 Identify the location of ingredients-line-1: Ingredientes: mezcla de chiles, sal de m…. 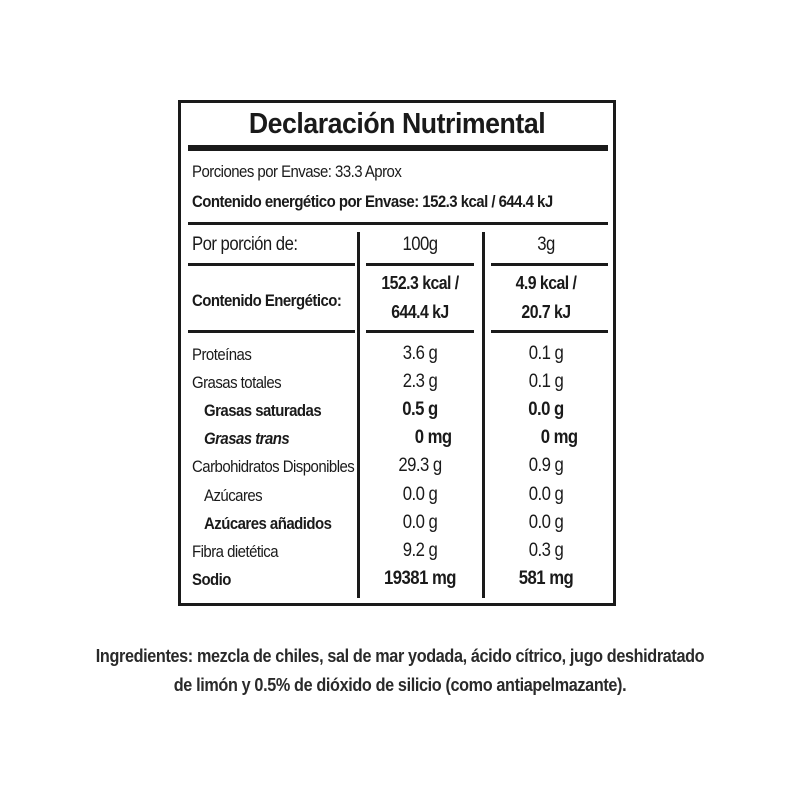
(400, 656).